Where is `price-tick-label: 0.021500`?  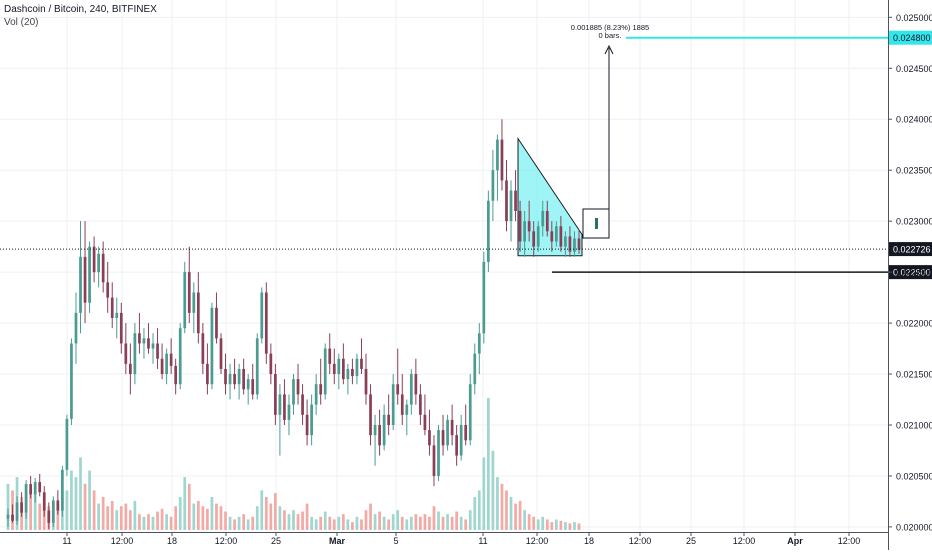 price-tick-label: 0.021500 is located at coordinates (914, 375).